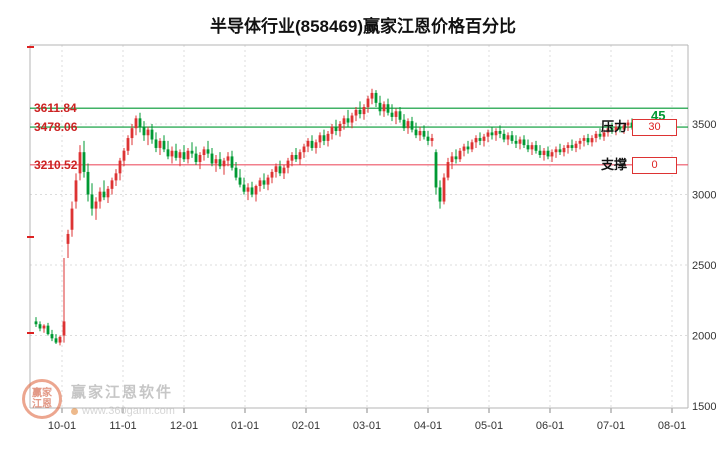 The height and width of the screenshot is (450, 726). What do you see at coordinates (550, 426) in the screenshot?
I see `x-axis-label: 06-01` at bounding box center [550, 426].